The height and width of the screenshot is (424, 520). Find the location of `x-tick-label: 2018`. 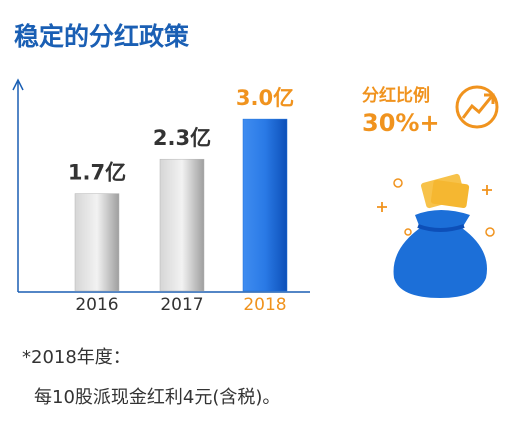

x-tick-label: 2018 is located at coordinates (264, 305).